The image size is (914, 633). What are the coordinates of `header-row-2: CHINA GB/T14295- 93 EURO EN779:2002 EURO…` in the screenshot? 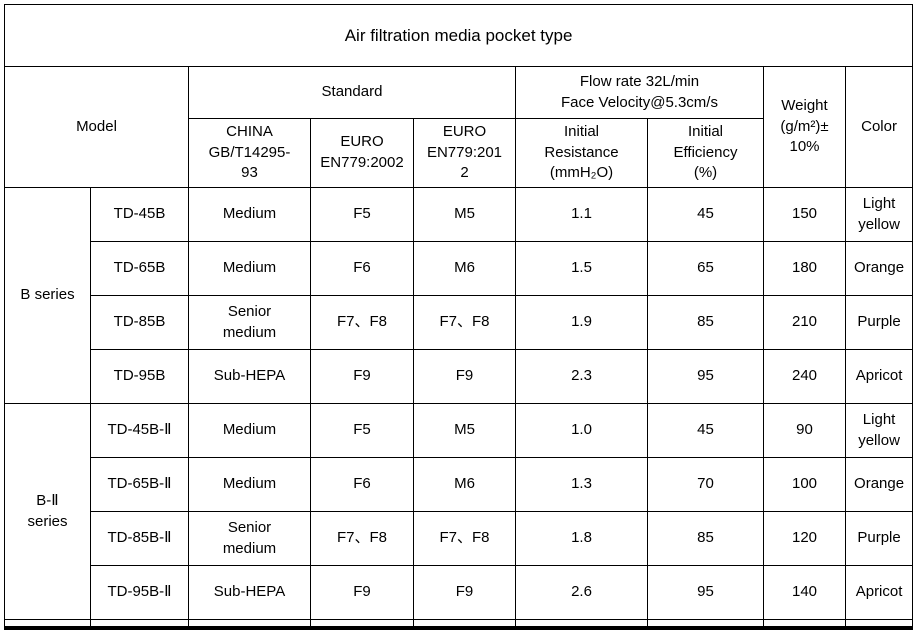 It's located at (459, 153).